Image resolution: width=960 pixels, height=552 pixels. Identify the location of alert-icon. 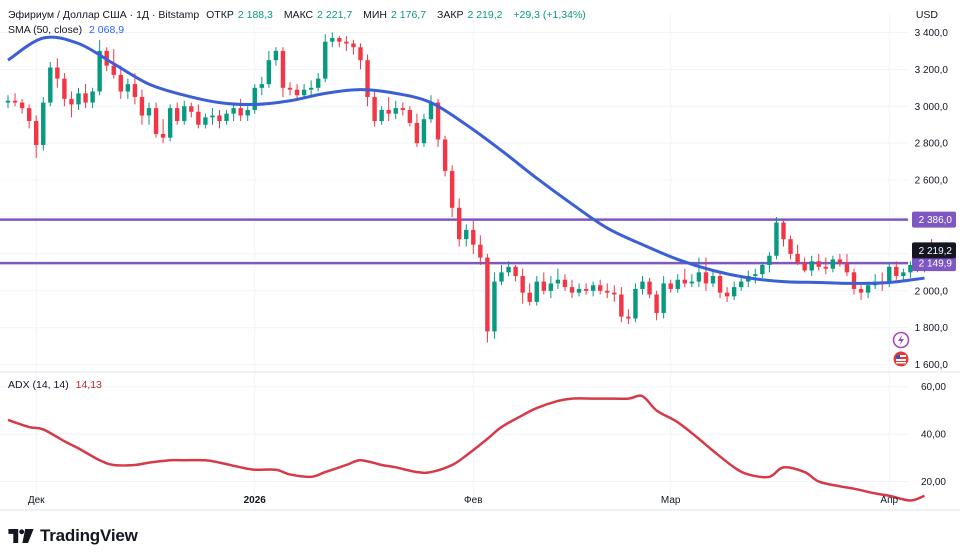
(901, 340).